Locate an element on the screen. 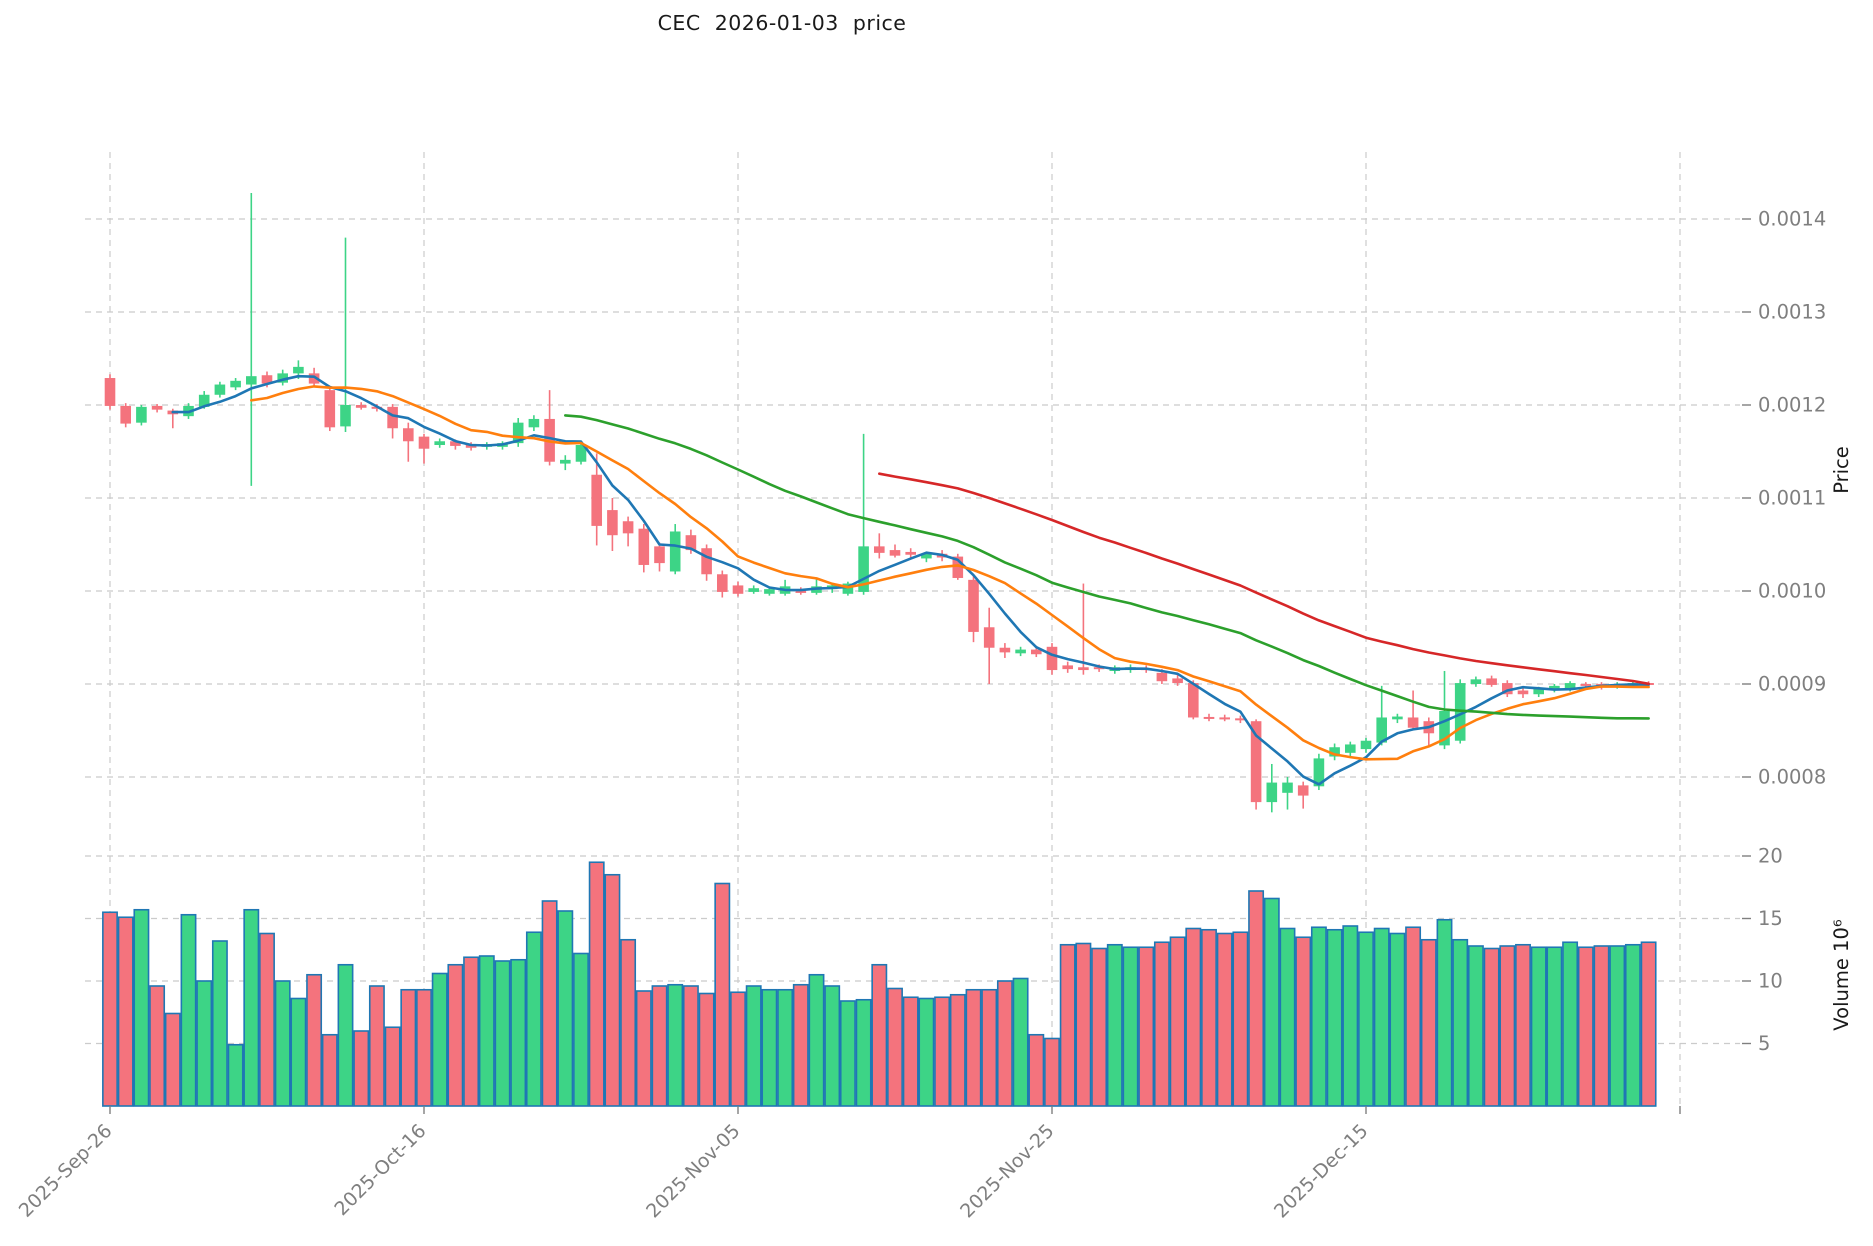 This screenshot has width=1873, height=1246. volume-axis-title: Volume 10⁶ is located at coordinates (1841, 975).